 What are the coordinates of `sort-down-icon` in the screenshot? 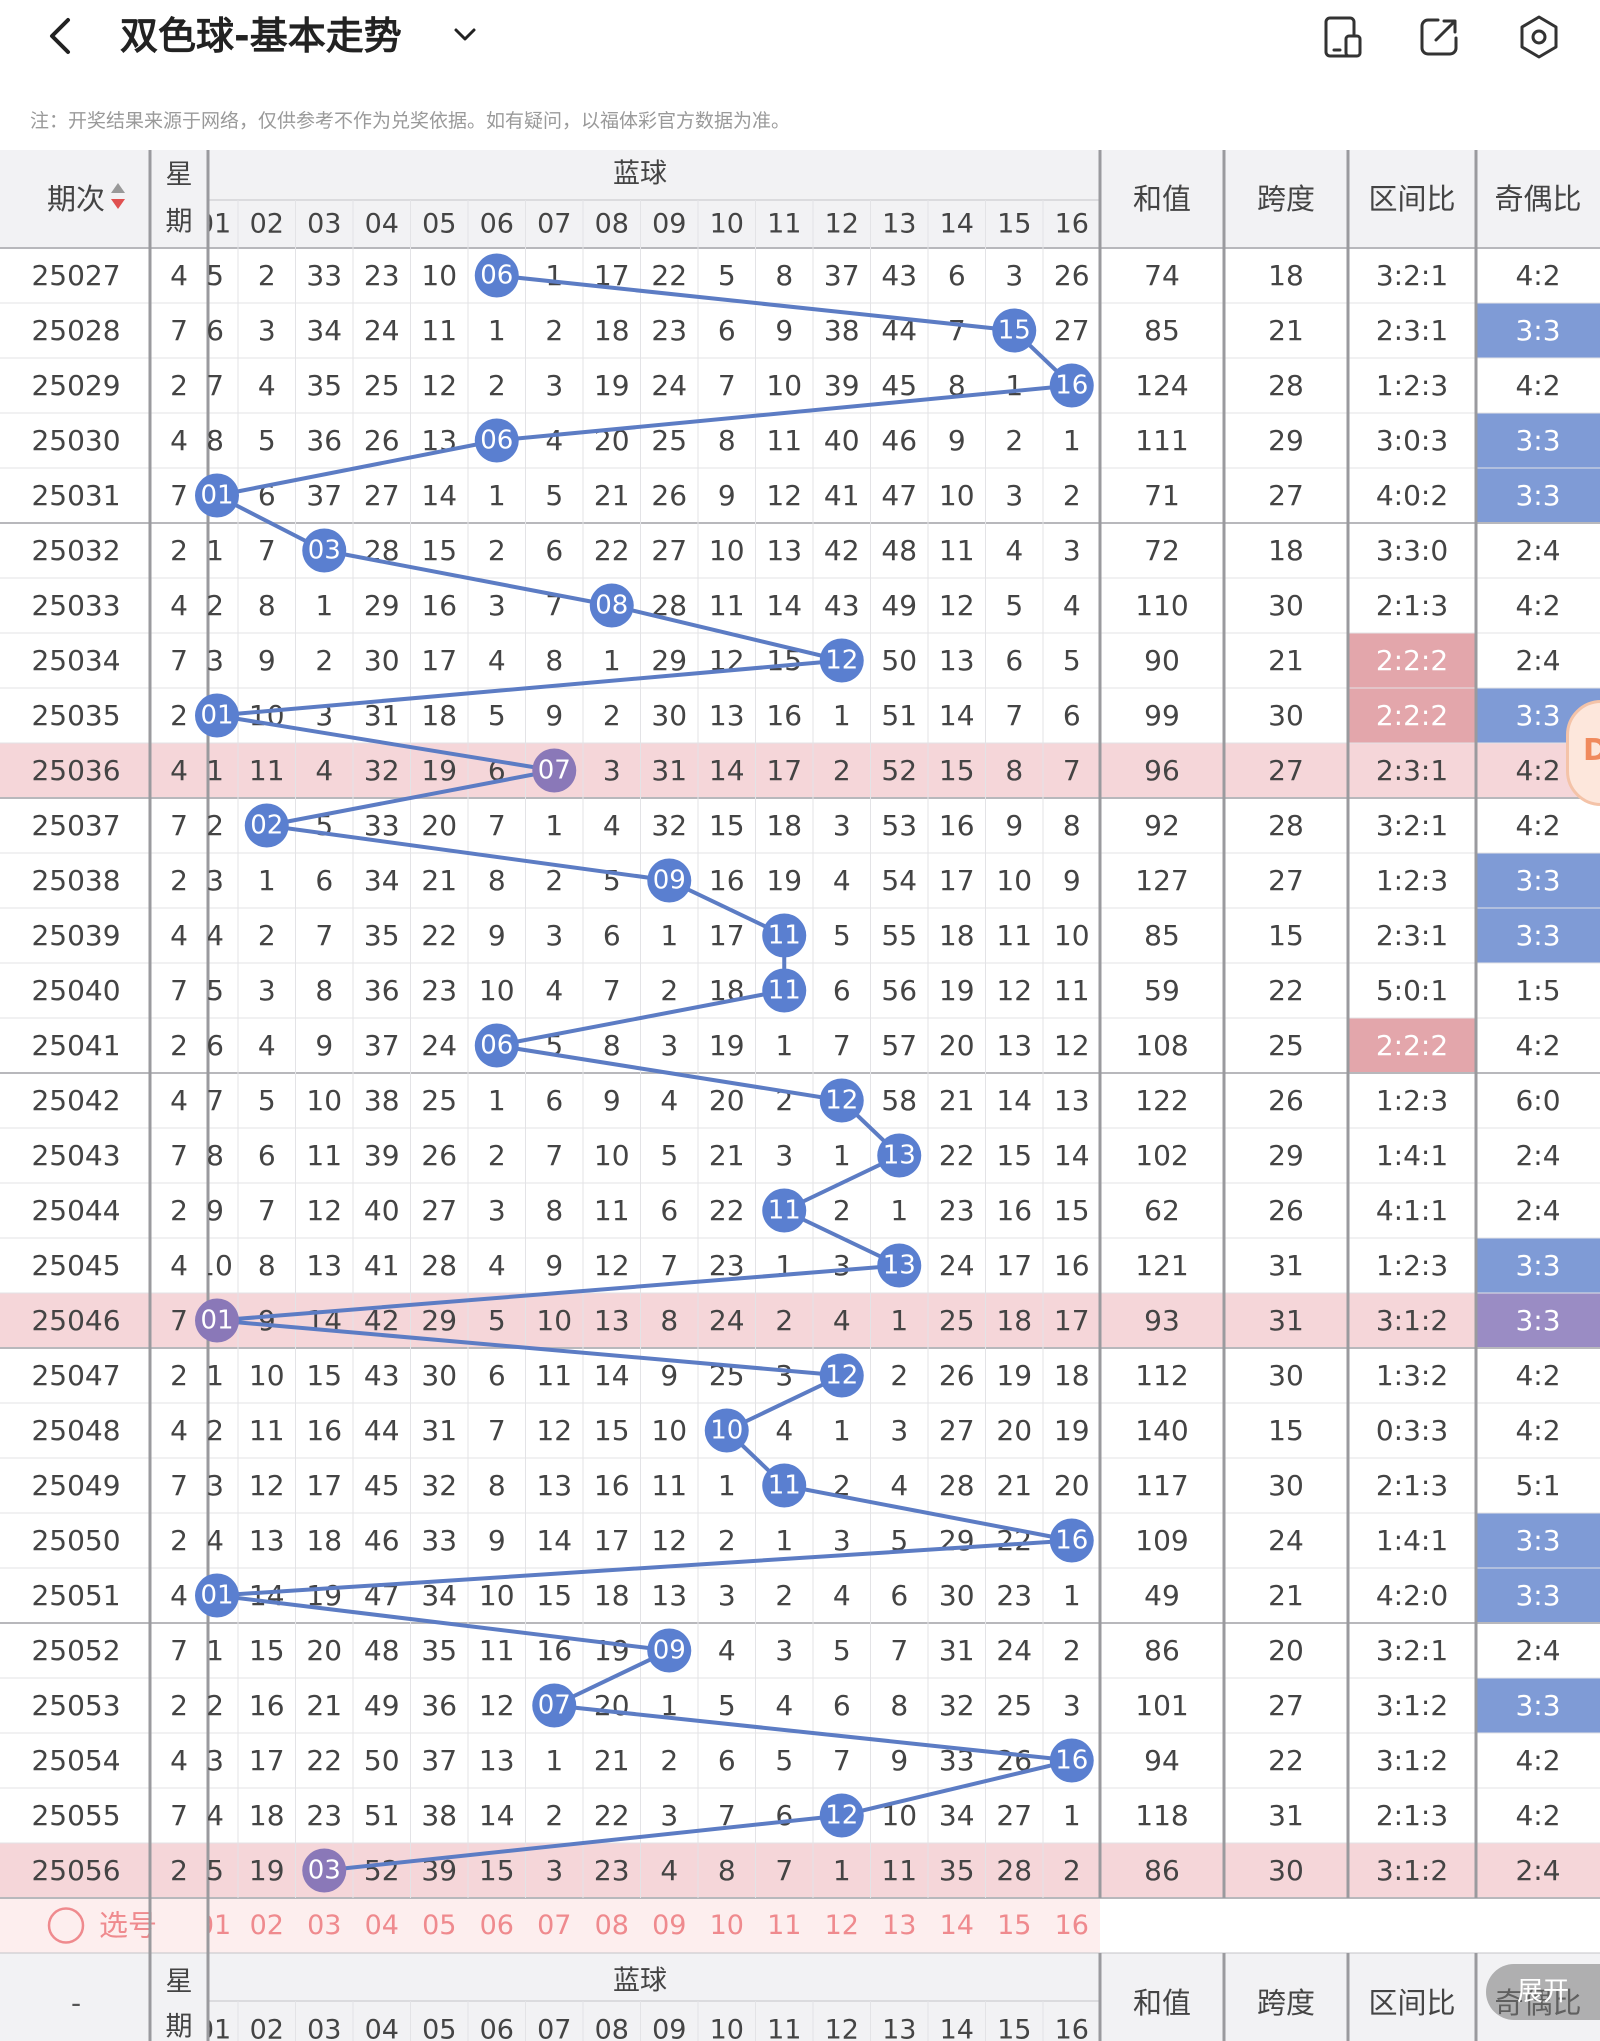 It's located at (118, 204).